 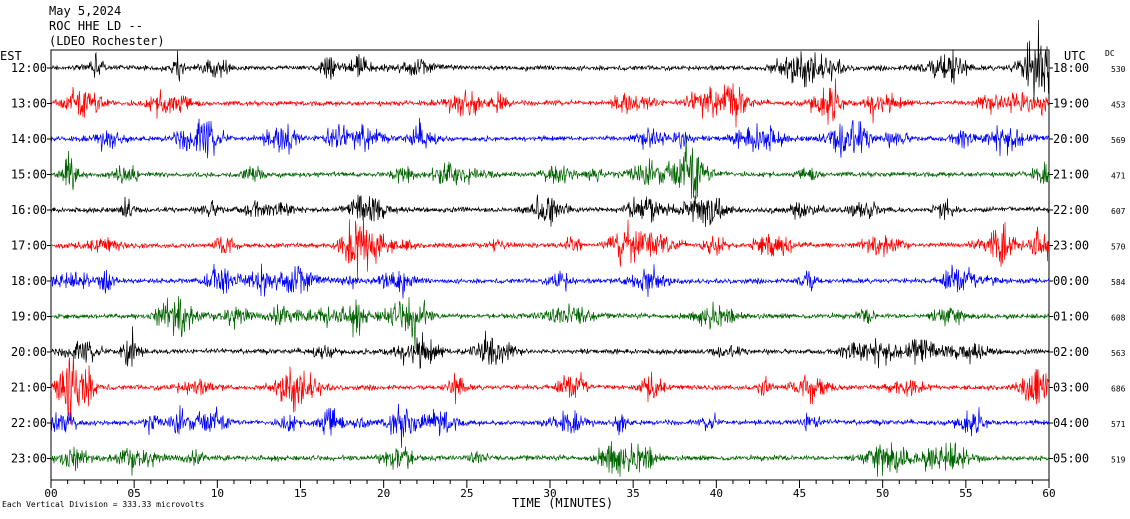 I want to click on x-tick-label: 55, so click(x=965, y=493).